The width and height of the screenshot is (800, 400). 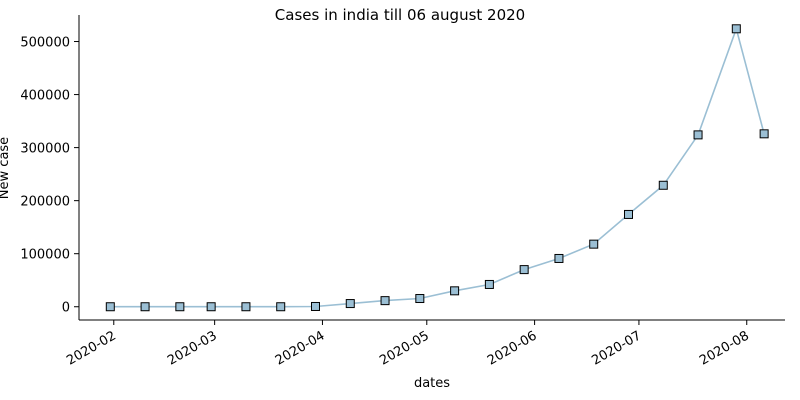 I want to click on y-tick-label: 400000, so click(x=45, y=96).